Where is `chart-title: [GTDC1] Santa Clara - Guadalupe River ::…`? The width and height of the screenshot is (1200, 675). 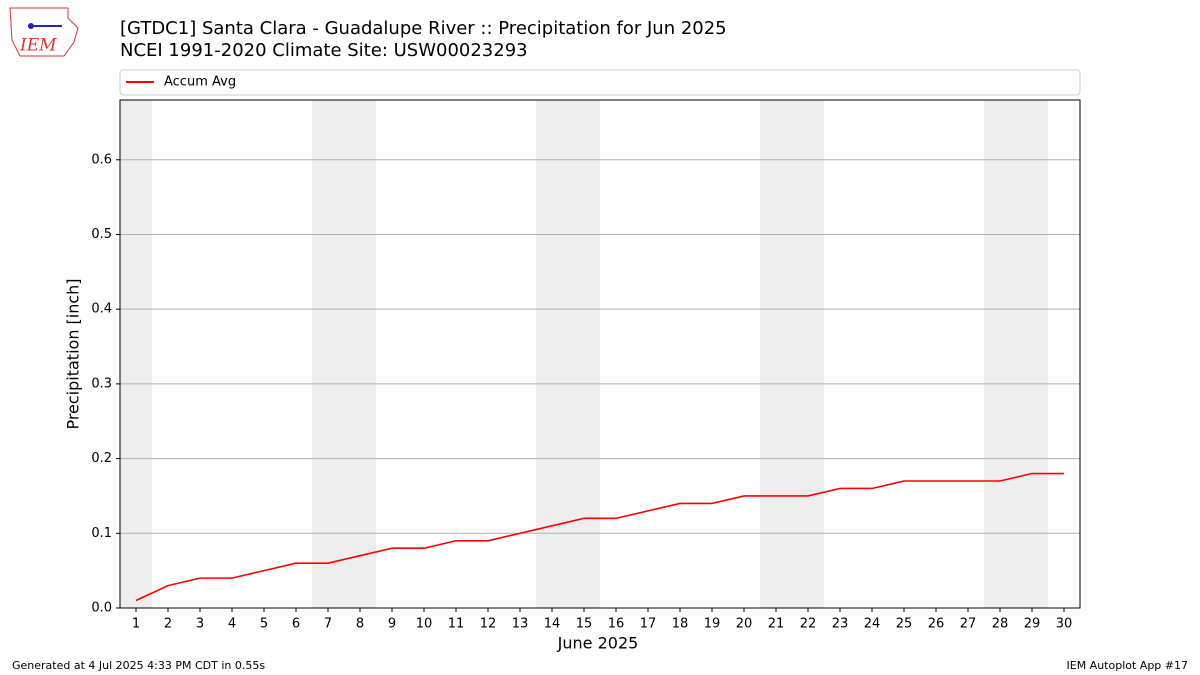 chart-title: [GTDC1] Santa Clara - Guadalupe River ::… is located at coordinates (423, 28).